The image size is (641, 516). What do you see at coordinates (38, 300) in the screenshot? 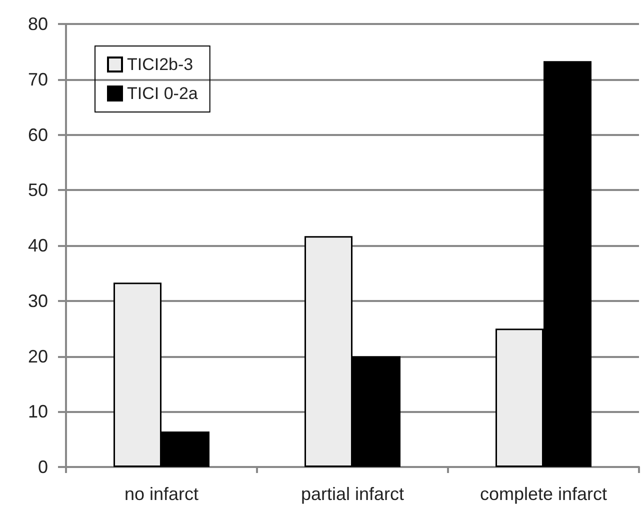
I see `y-tick-label: 30` at bounding box center [38, 300].